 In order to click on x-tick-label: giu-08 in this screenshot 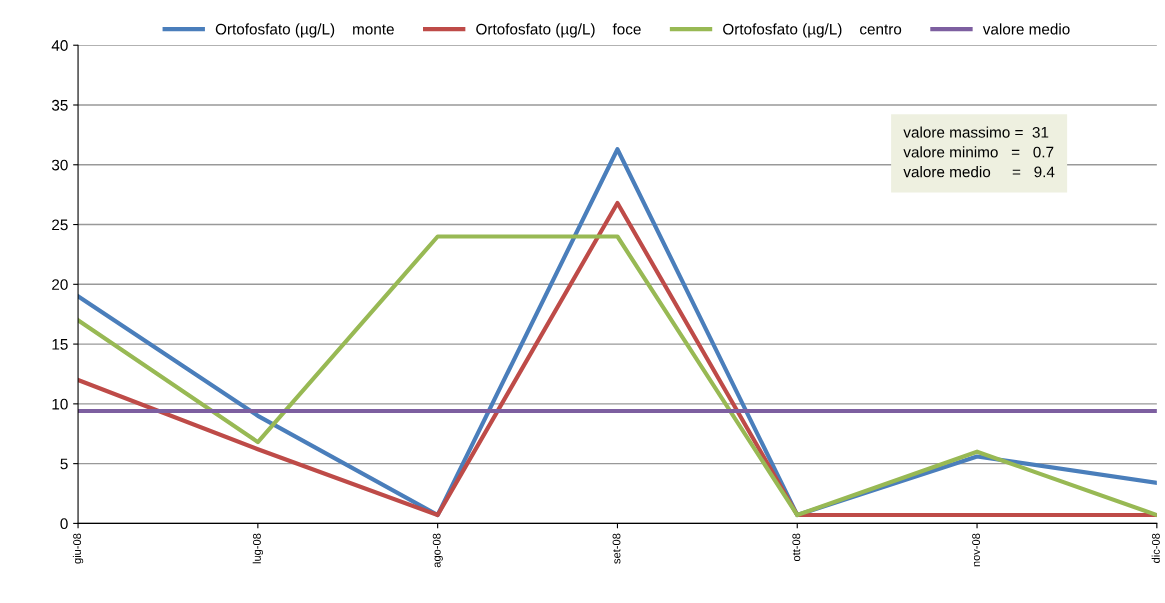, I will do `click(78, 548)`.